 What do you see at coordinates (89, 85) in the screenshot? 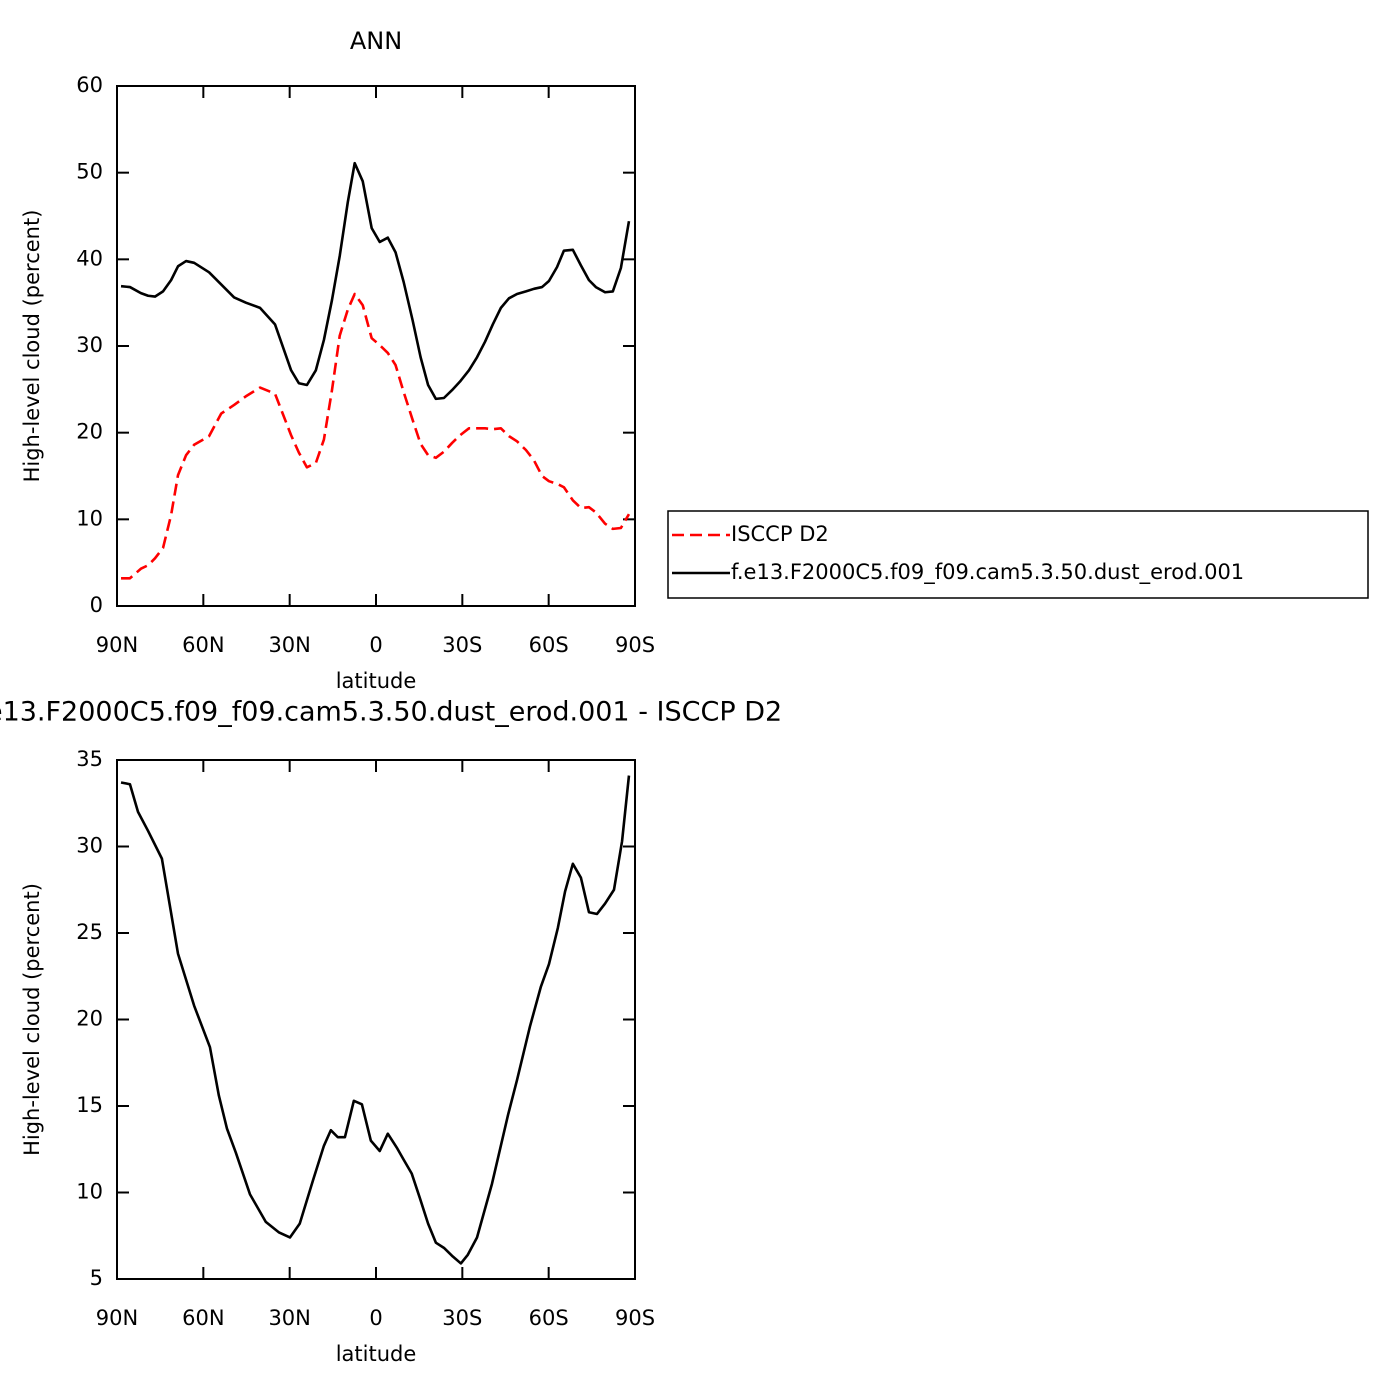
I see `y-tick-label: 60` at bounding box center [89, 85].